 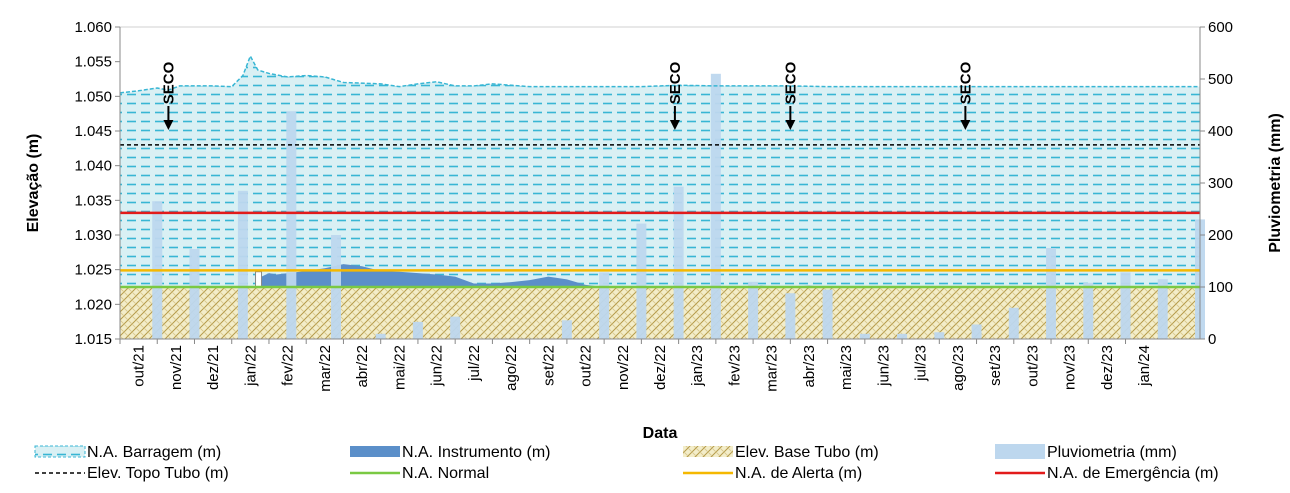 I want to click on x-tick-label: jan/24, so click(x=1144, y=366).